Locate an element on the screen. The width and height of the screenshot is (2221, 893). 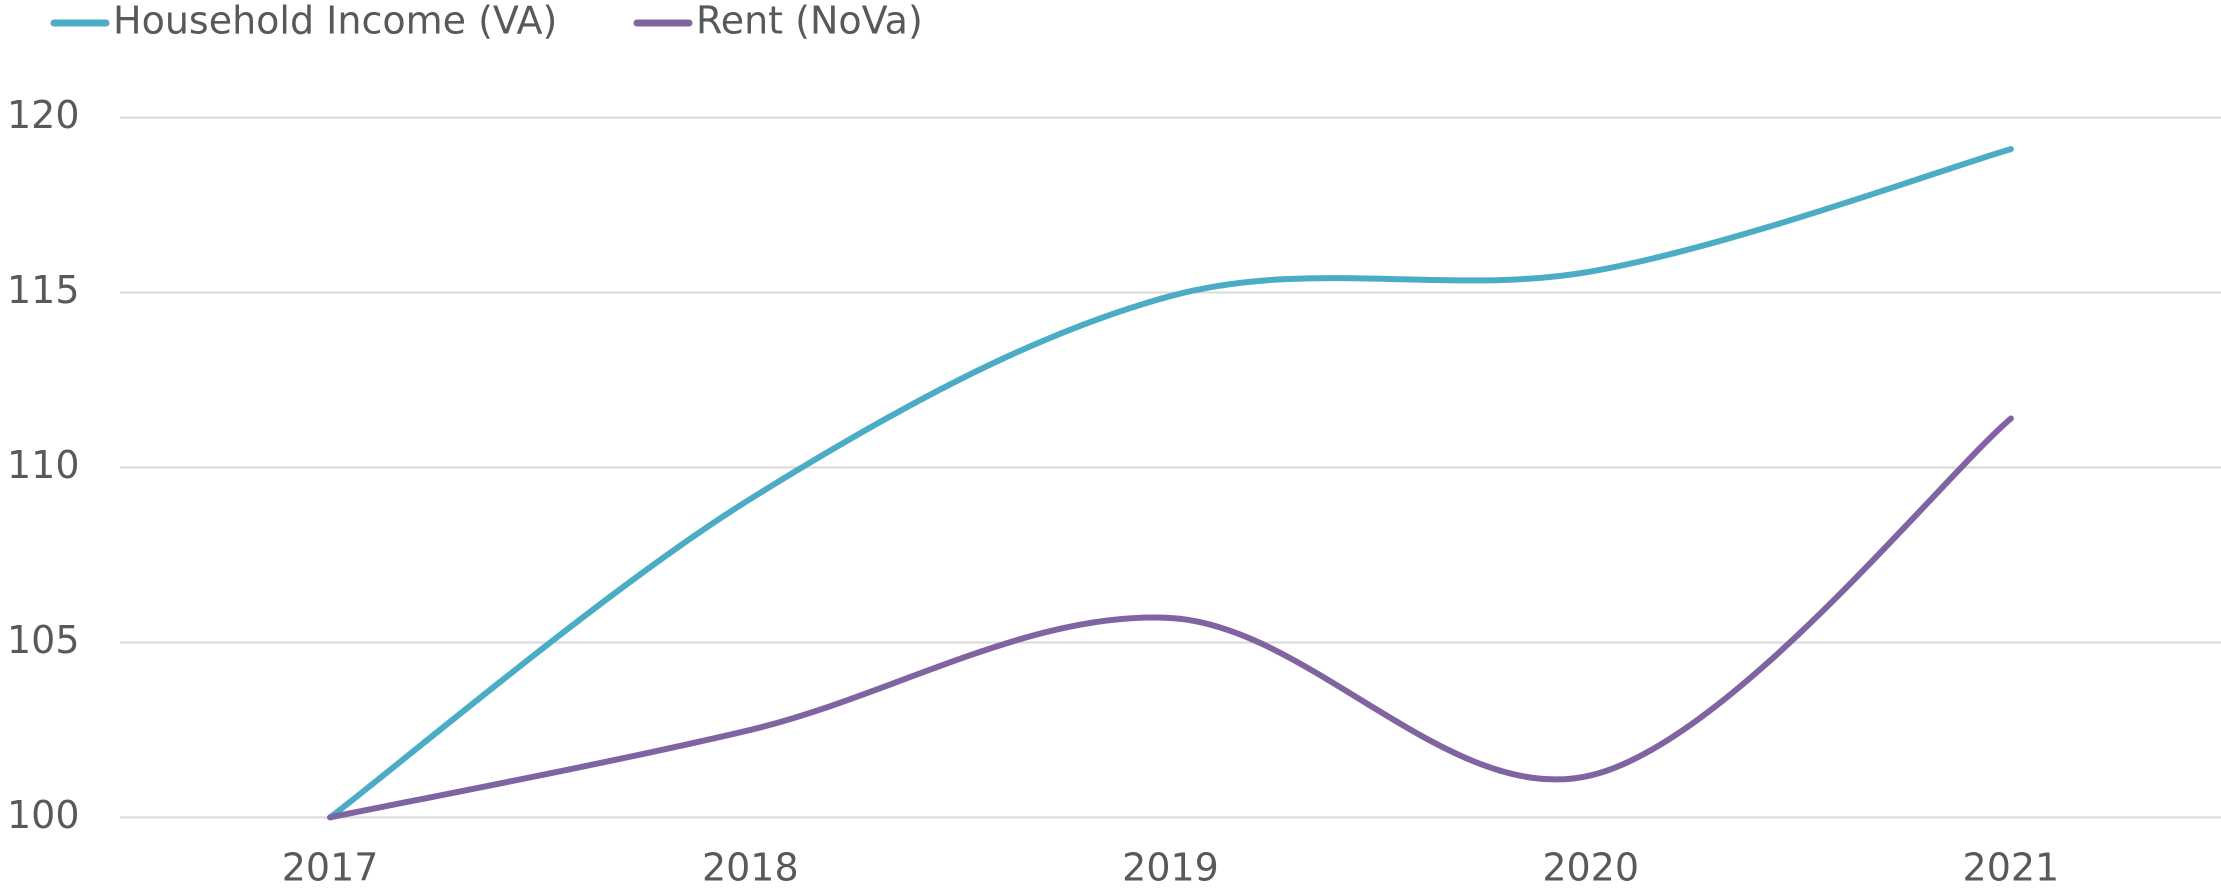
x-tick-label: 2017 is located at coordinates (330, 868).